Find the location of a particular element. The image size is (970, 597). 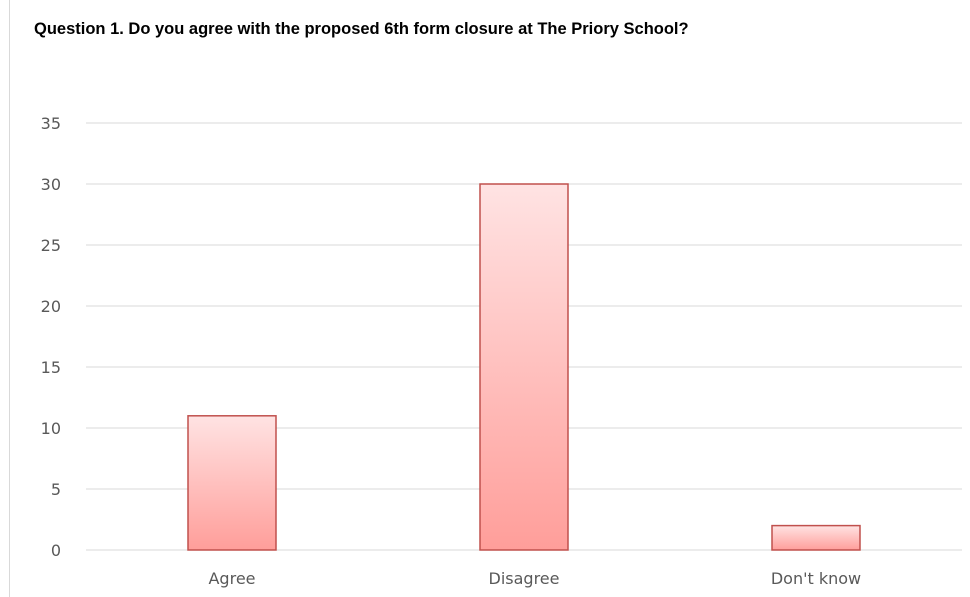

x-axis-tick-labels: Agree Disagree Don't know is located at coordinates (534, 578).